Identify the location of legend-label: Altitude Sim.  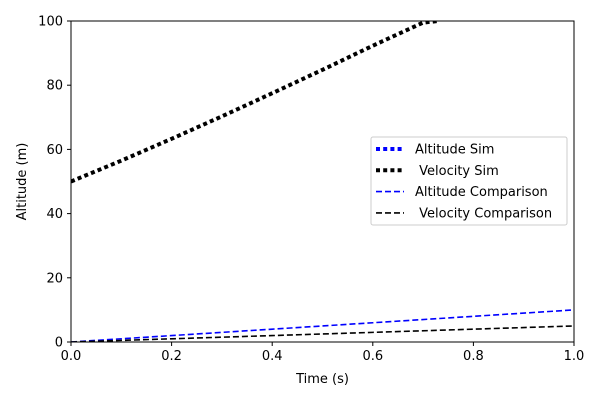
(454, 150).